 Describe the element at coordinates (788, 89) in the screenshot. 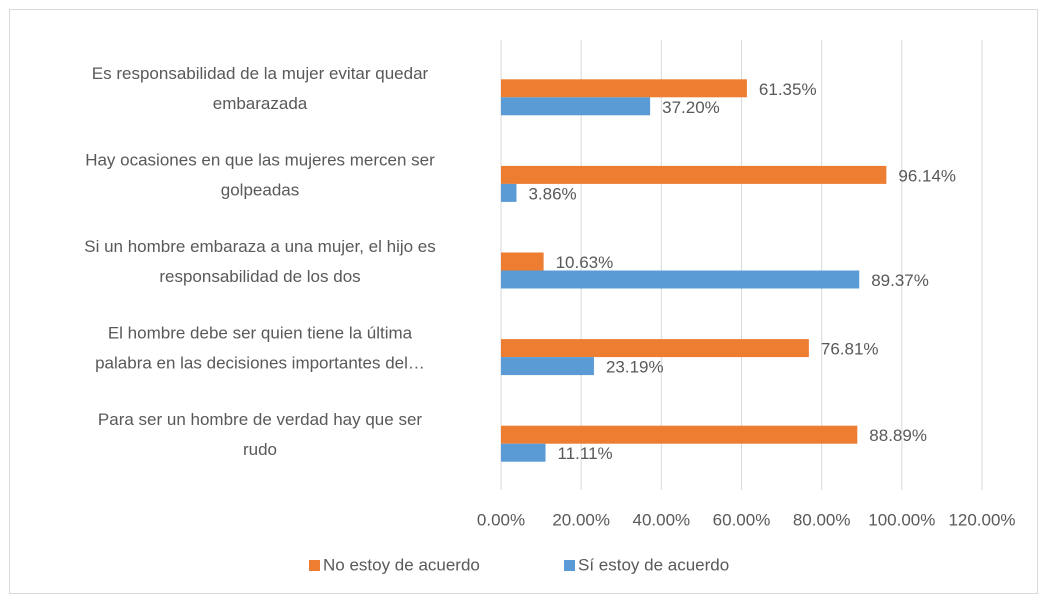

I see `value-label: 61.35%` at that location.